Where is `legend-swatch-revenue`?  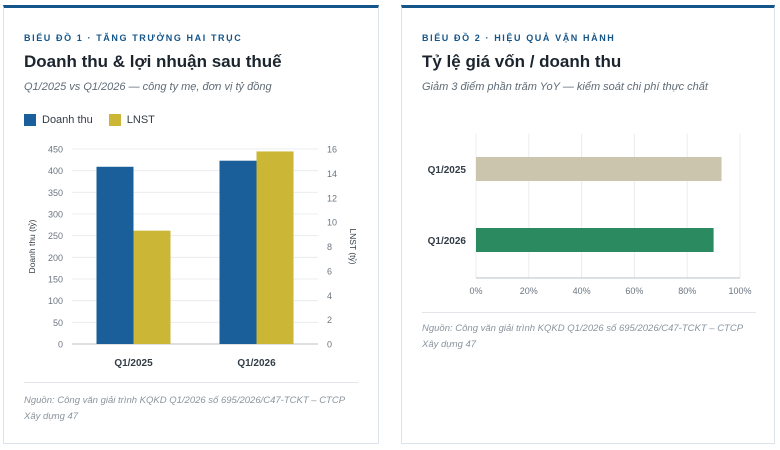
legend-swatch-revenue is located at coordinates (30, 120).